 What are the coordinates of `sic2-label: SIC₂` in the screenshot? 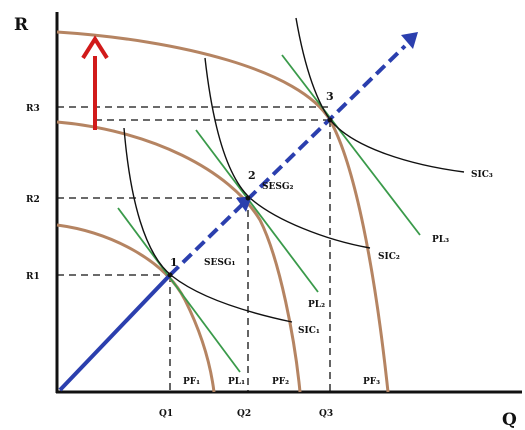 It's located at (389, 257).